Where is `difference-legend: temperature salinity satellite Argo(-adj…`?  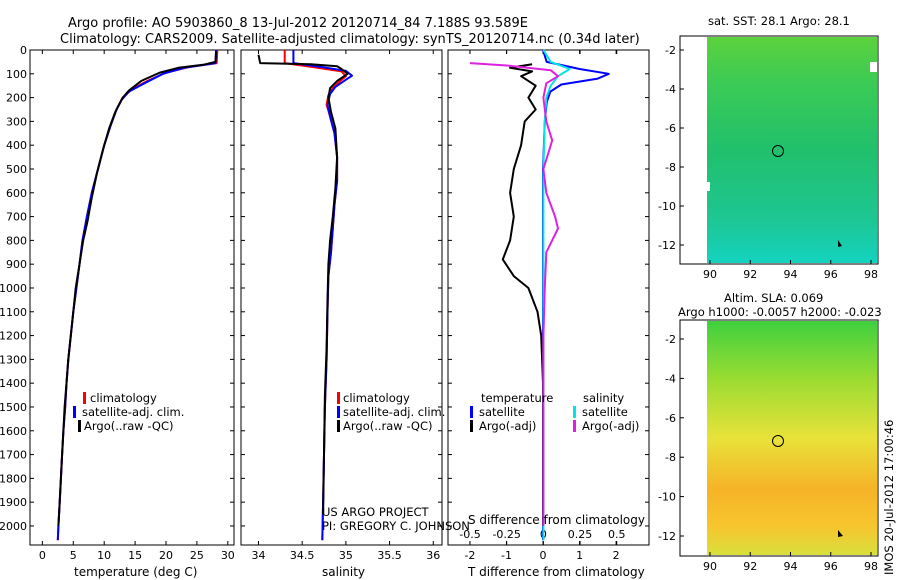
difference-legend: temperature salinity satellite Argo(-adj… is located at coordinates (554, 412).